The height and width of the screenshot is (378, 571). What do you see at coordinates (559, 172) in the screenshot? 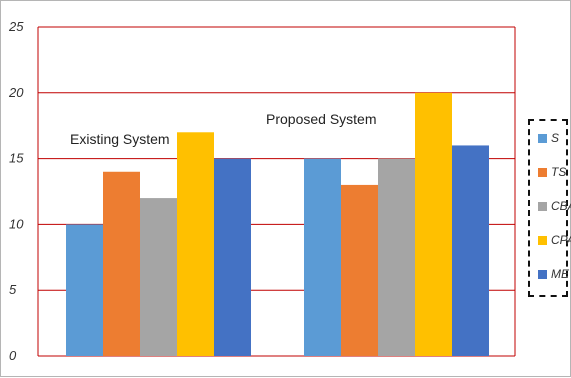
I see `legend-label: TS` at bounding box center [559, 172].